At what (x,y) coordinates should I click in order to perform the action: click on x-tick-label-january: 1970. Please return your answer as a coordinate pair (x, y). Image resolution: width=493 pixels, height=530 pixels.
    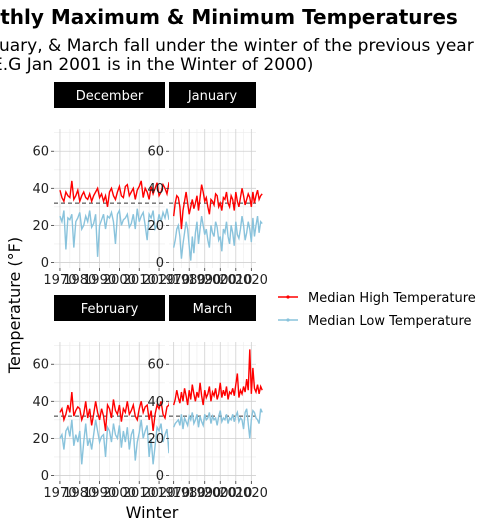
    Looking at the image, I should click on (173, 280).